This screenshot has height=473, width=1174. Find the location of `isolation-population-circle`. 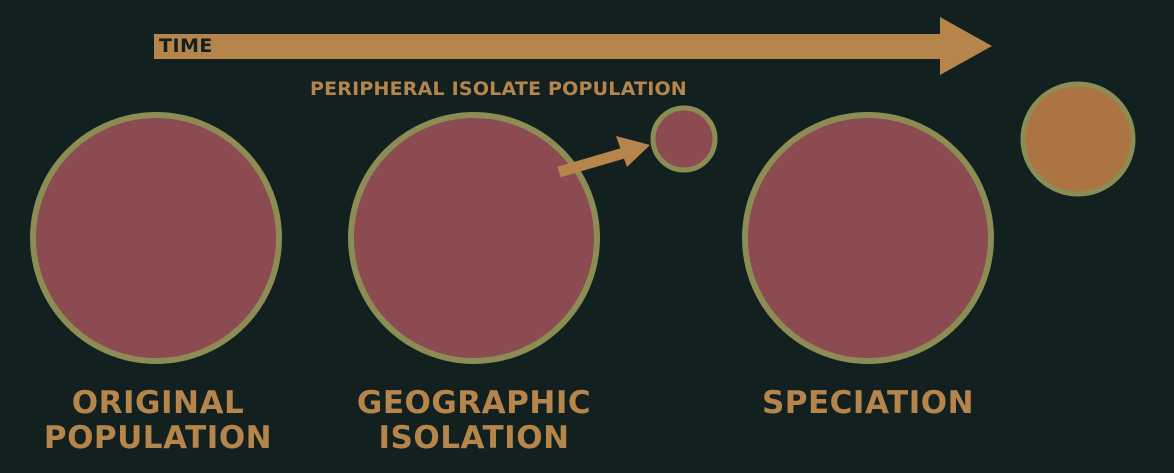

isolation-population-circle is located at coordinates (474, 238).